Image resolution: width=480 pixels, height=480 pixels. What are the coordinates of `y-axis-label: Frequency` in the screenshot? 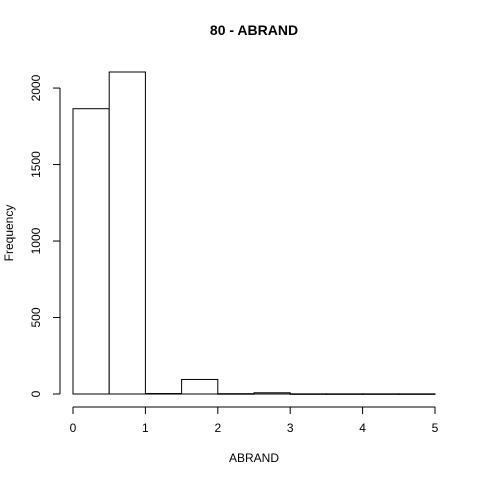 It's located at (9, 233).